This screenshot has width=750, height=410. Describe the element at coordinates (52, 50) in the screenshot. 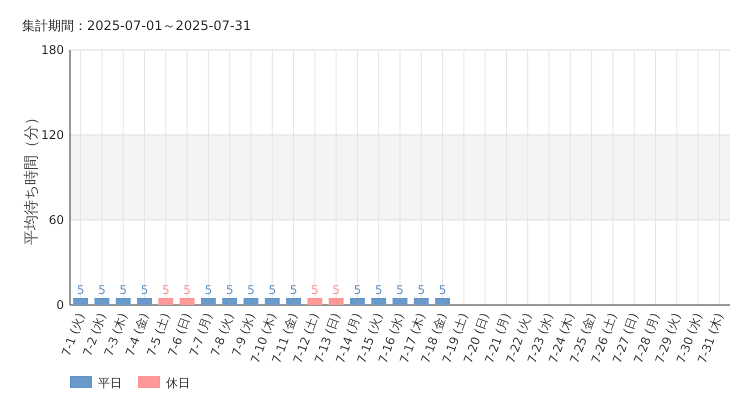

I see `y-tick-label: 180` at that location.